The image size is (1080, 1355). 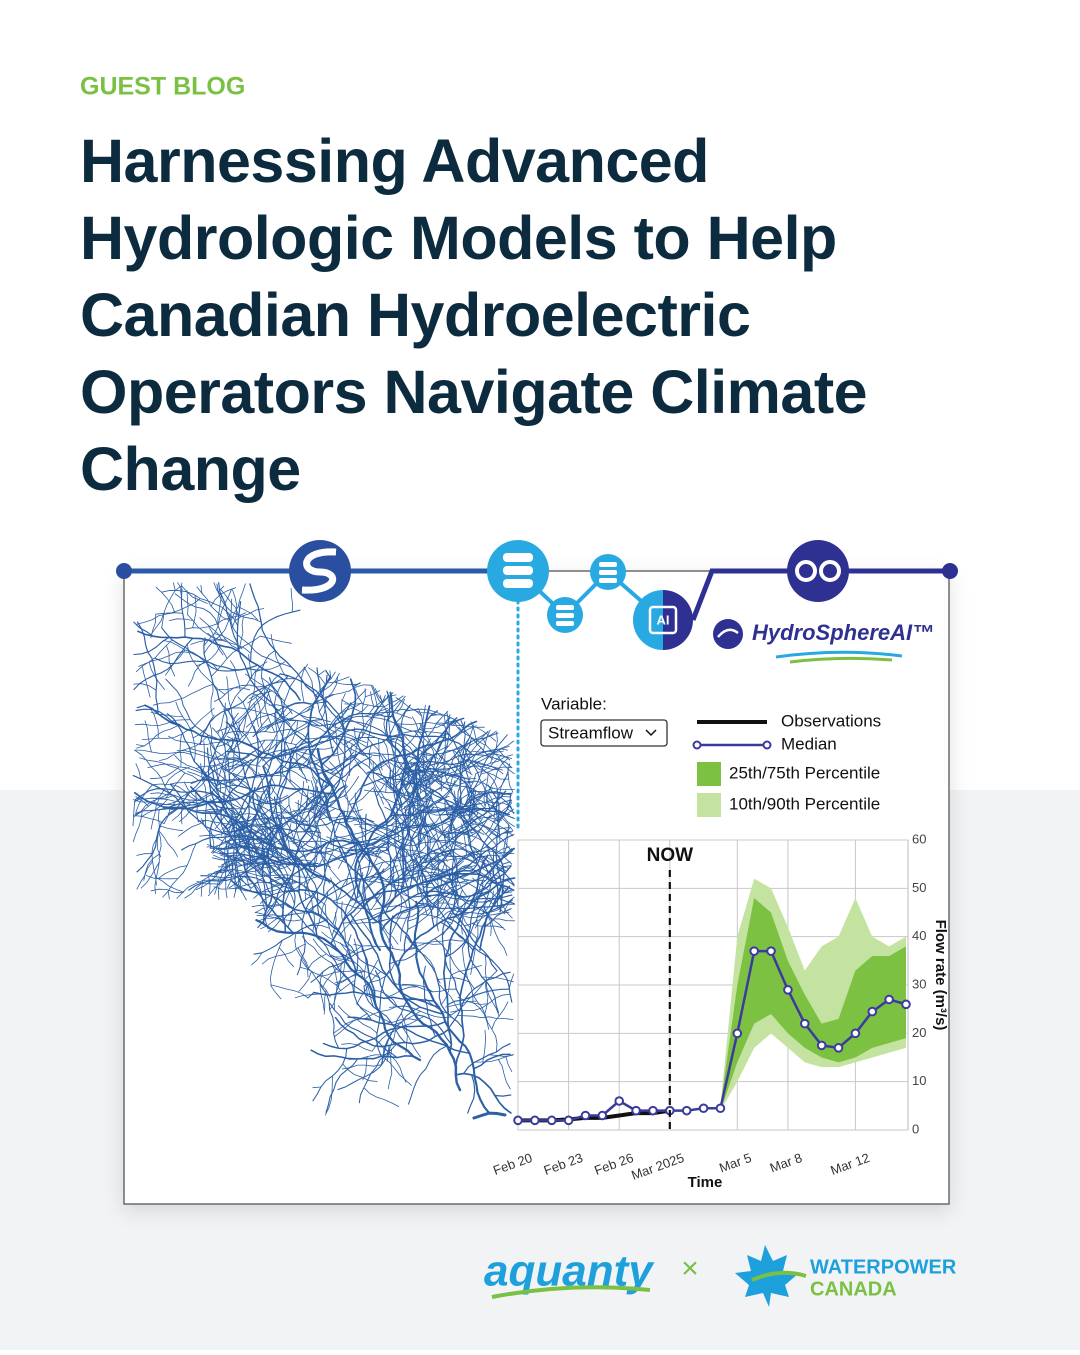 What do you see at coordinates (162, 87) in the screenshot?
I see `section-label: GUEST BLOG` at bounding box center [162, 87].